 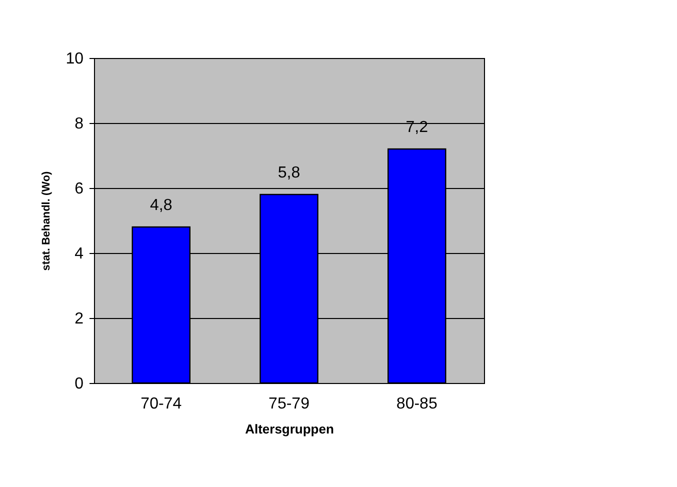 What do you see at coordinates (161, 205) in the screenshot?
I see `data-label: 4,8` at bounding box center [161, 205].